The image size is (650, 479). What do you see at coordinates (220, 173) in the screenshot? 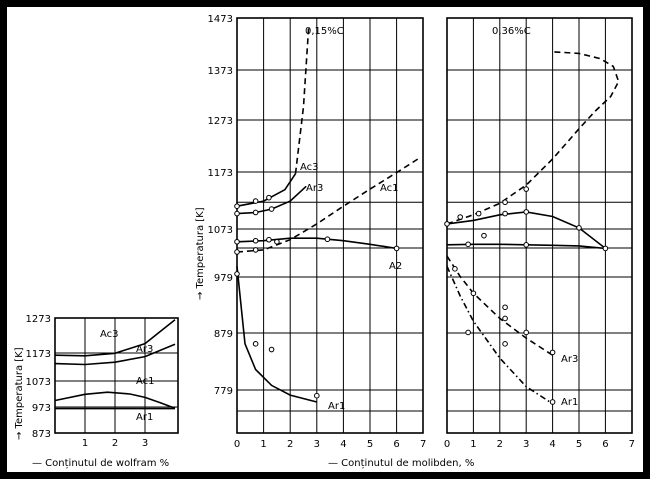
I see `p2-y-tick-label: 1173` at bounding box center [220, 173].